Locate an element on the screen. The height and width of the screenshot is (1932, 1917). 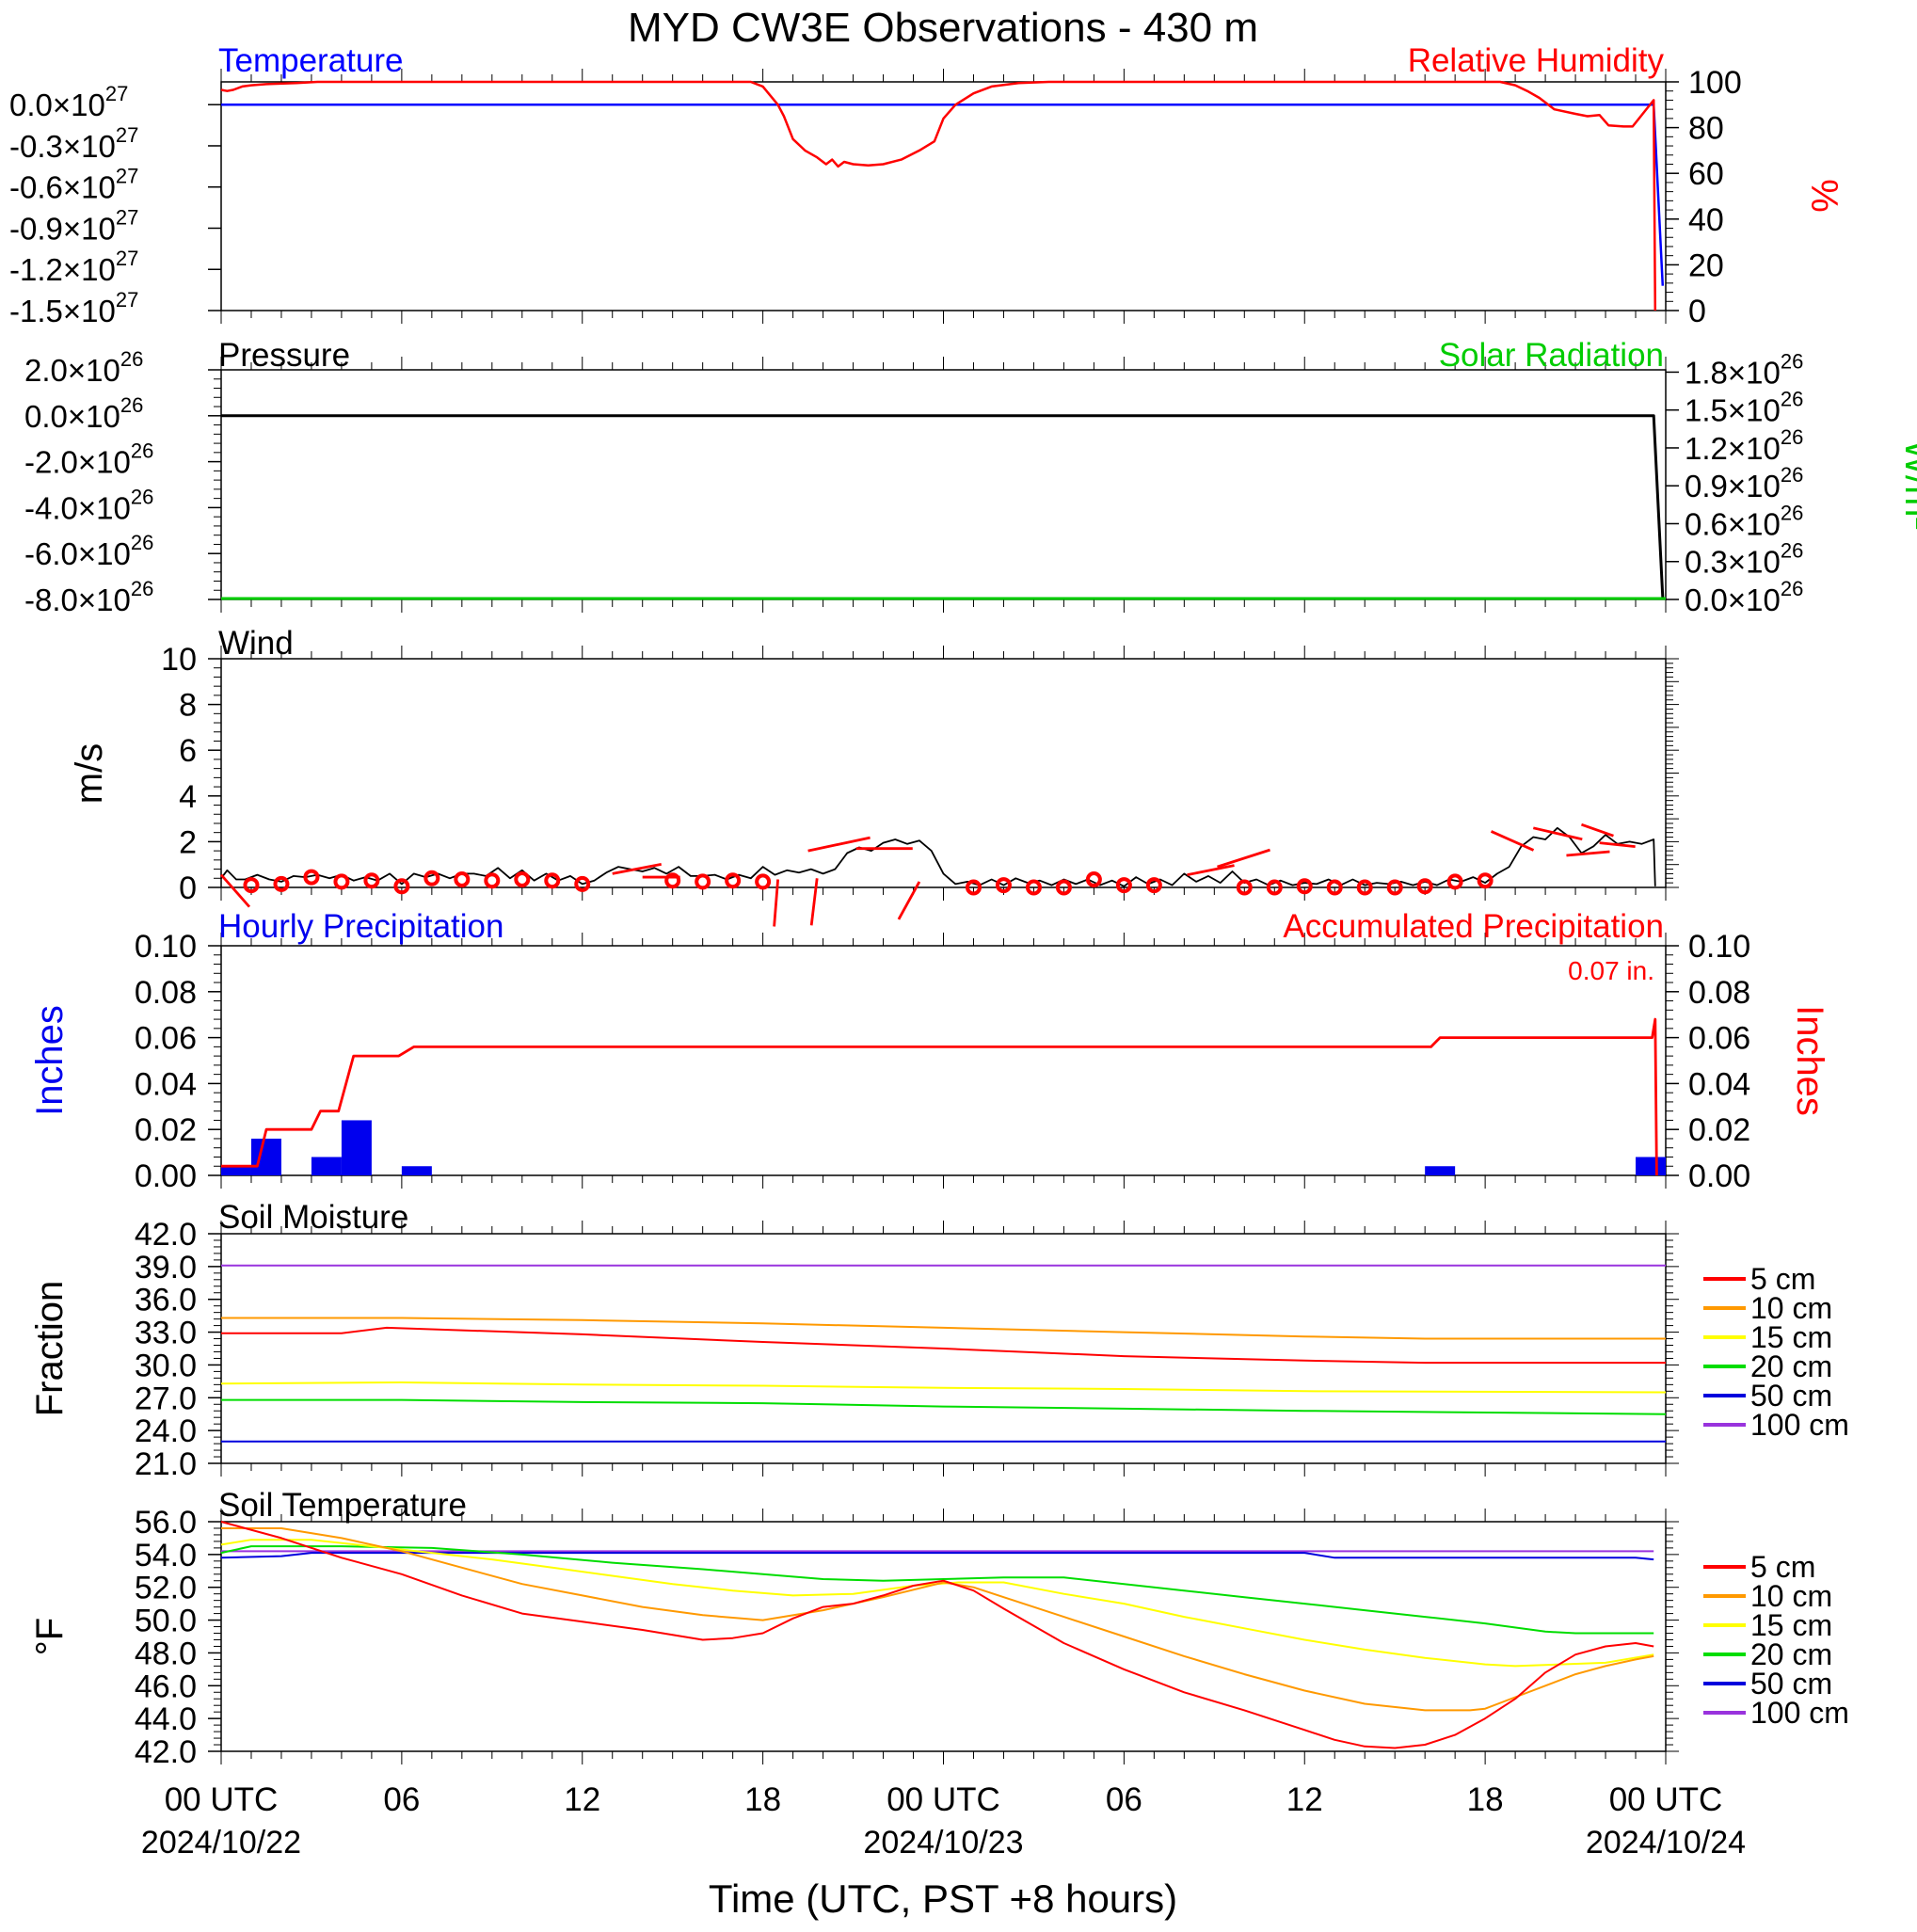
time-tick-label: 00 UTC is located at coordinates (1666, 1799).